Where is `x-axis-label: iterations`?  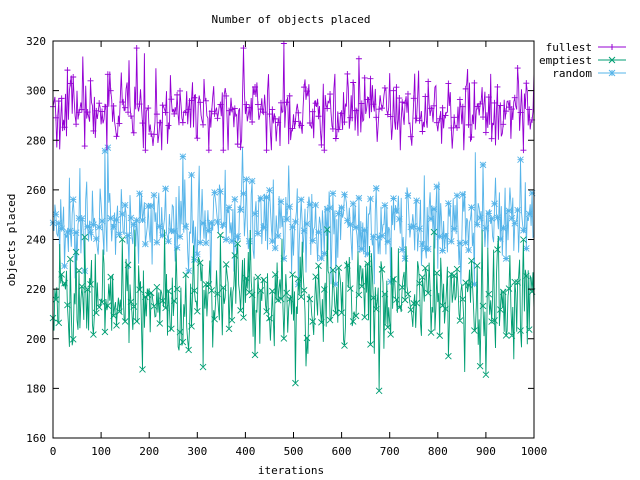
x-axis-label: iterations is located at coordinates (291, 470).